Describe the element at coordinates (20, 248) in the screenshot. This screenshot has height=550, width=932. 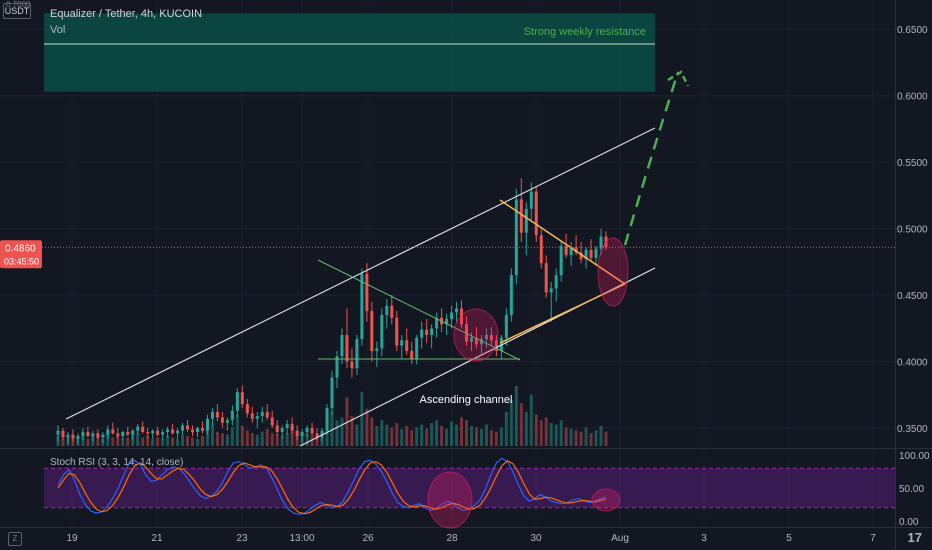
I see `price-badge-value: 0.4860` at that location.